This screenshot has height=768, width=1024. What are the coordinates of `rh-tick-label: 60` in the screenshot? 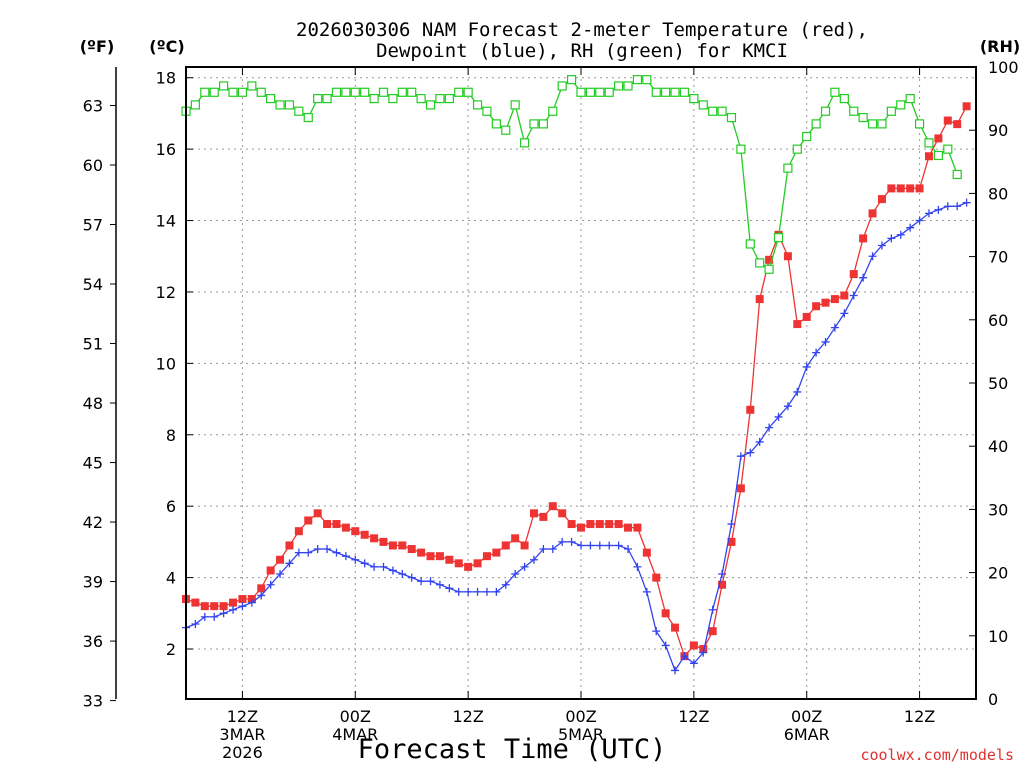 It's located at (998, 320).